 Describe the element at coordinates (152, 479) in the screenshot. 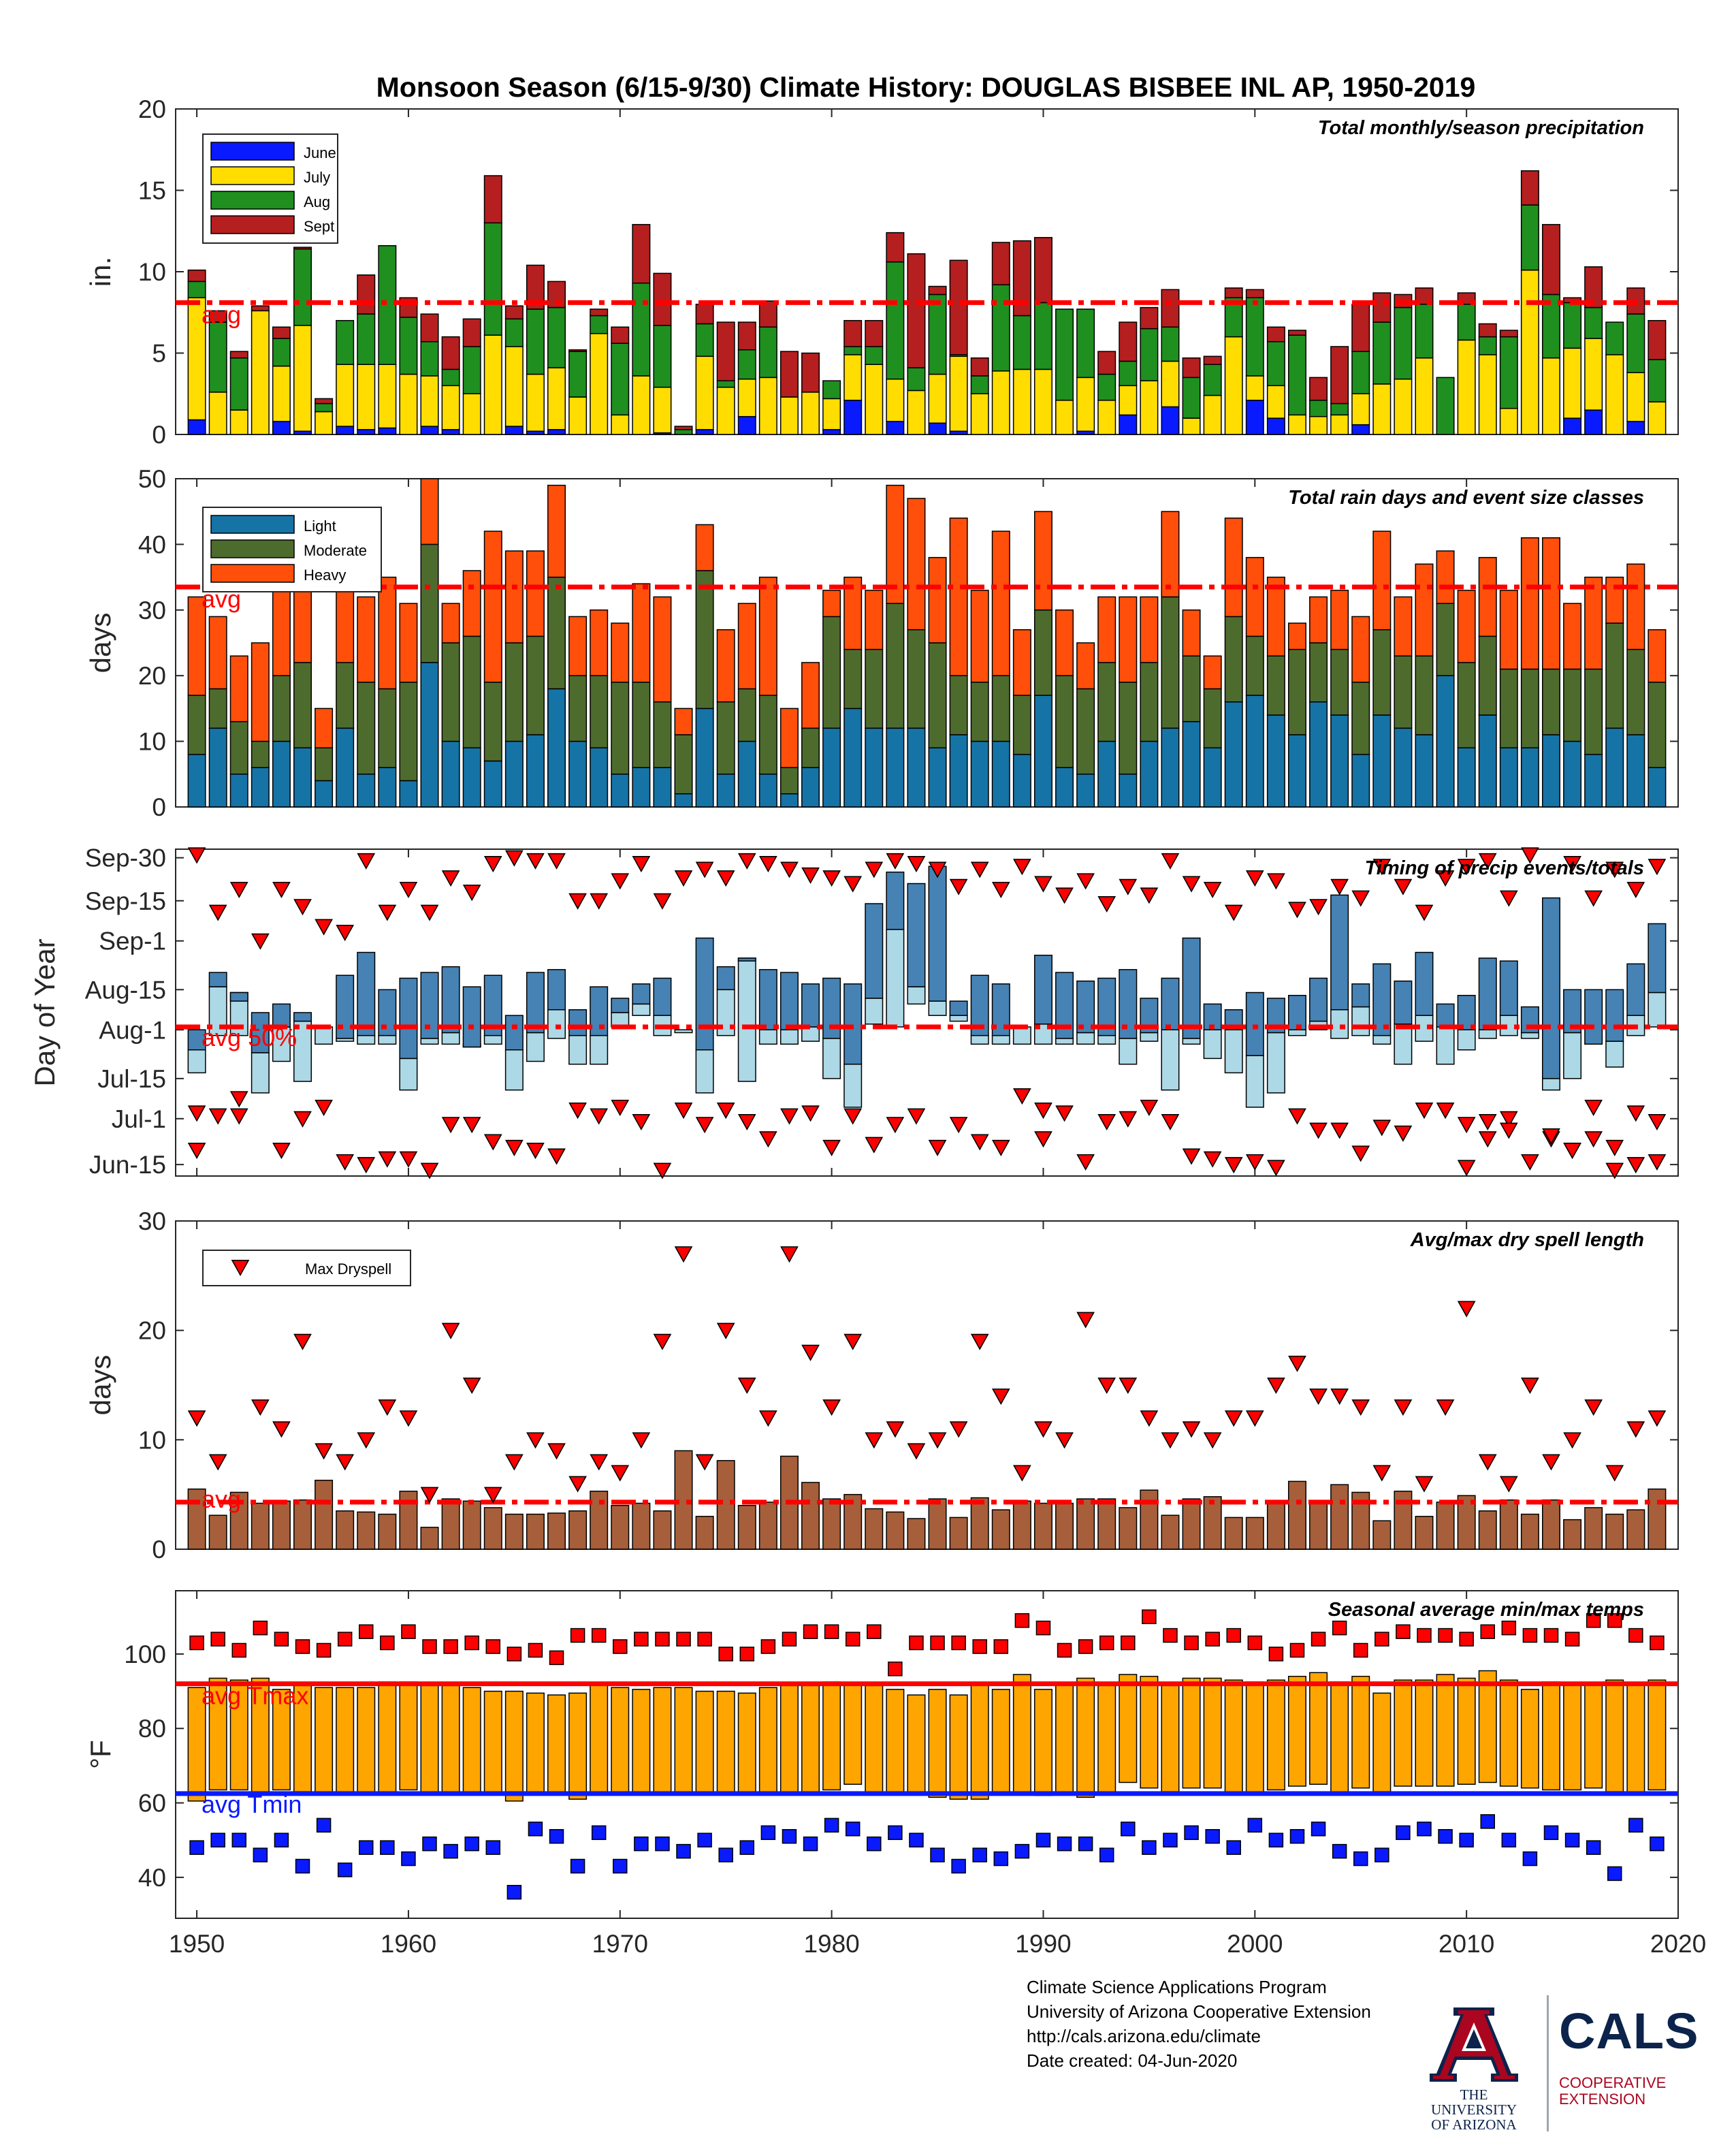

I see `y-tick-label: 50` at that location.